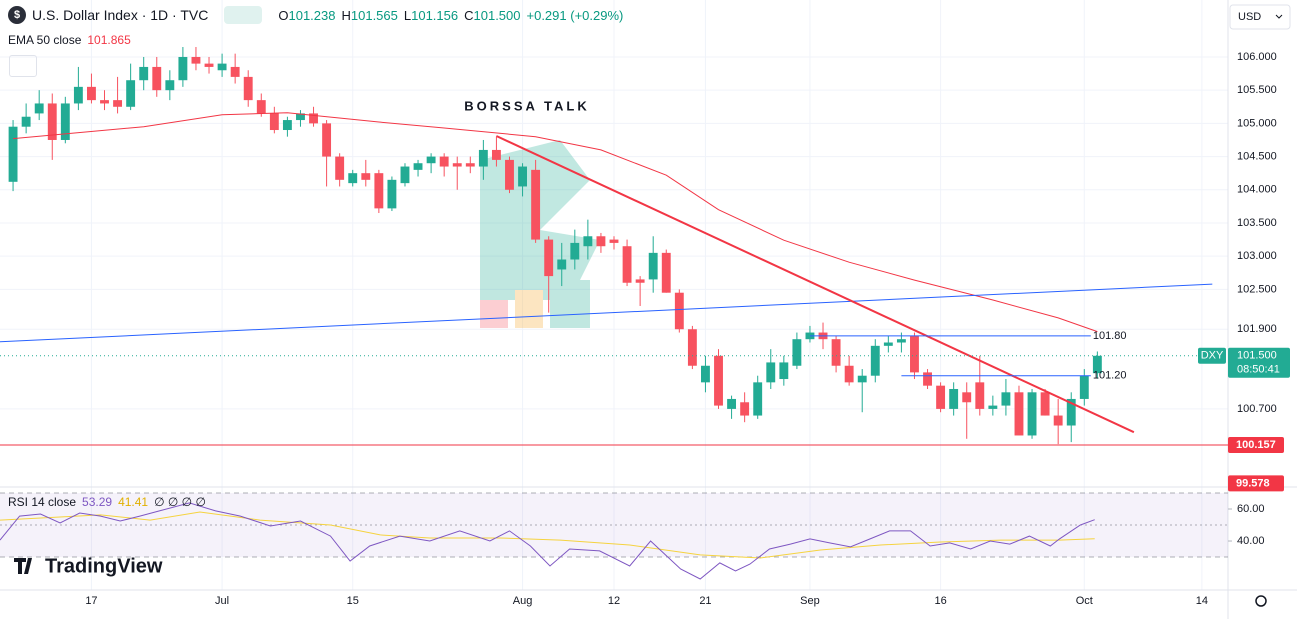  What do you see at coordinates (940, 601) in the screenshot?
I see `x-tick-label: 16` at bounding box center [940, 601].